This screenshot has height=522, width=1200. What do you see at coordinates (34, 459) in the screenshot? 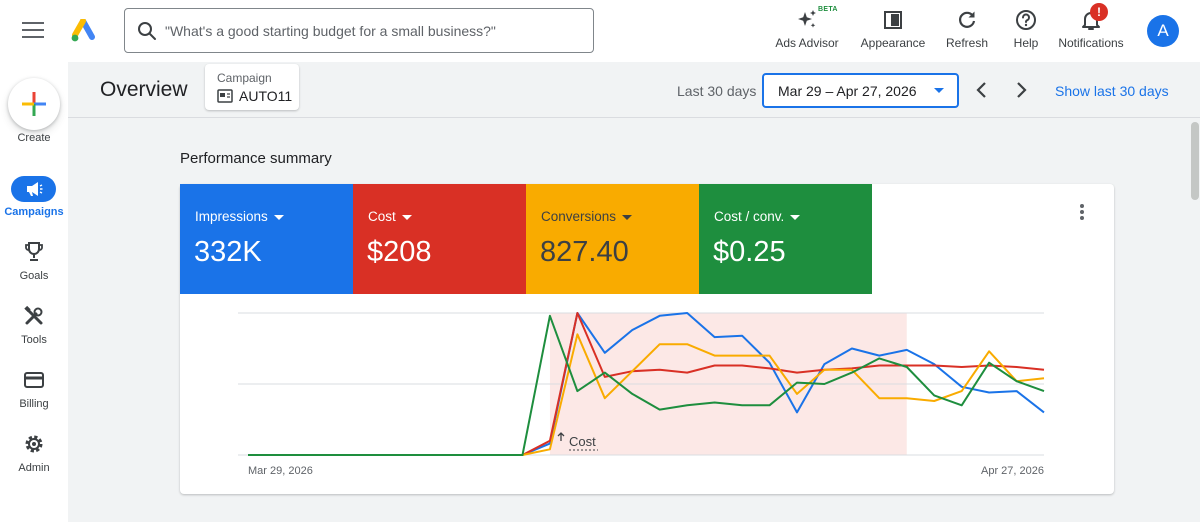
I see `nav-item-admin: Admin` at bounding box center [34, 459].